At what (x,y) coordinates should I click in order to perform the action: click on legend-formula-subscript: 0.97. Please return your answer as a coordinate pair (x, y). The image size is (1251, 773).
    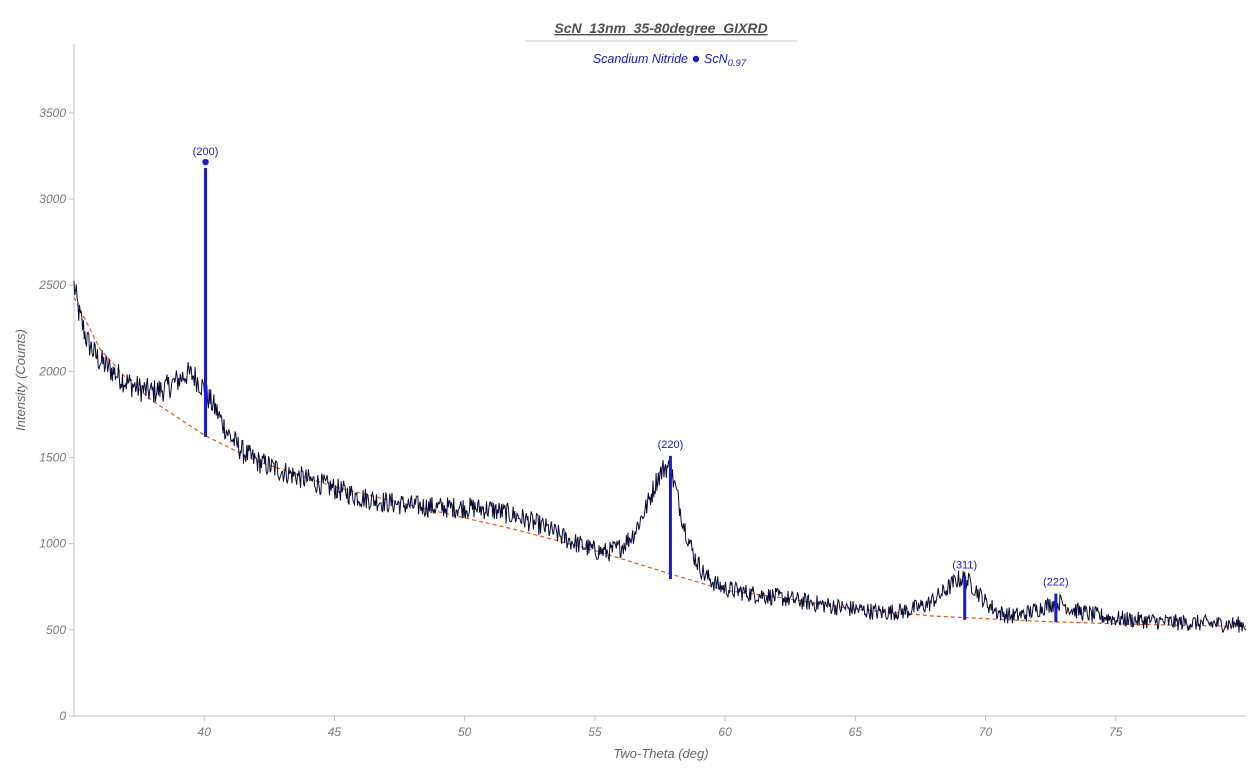
    Looking at the image, I should click on (737, 63).